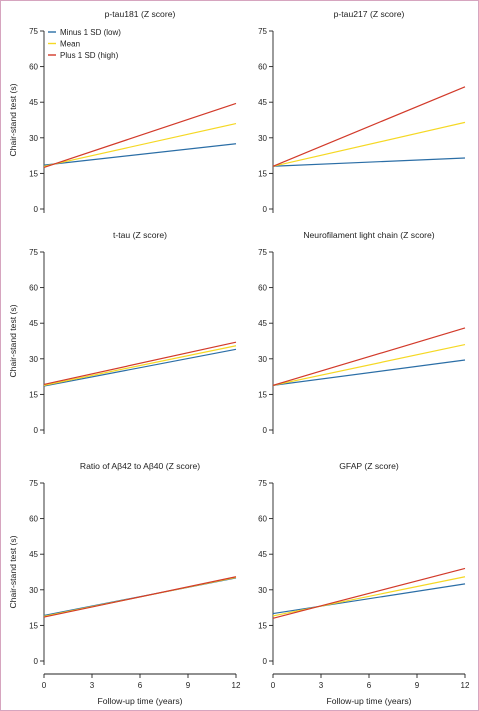 The width and height of the screenshot is (479, 711). I want to click on panel-title: p-tau217 (Z score), so click(369, 14).